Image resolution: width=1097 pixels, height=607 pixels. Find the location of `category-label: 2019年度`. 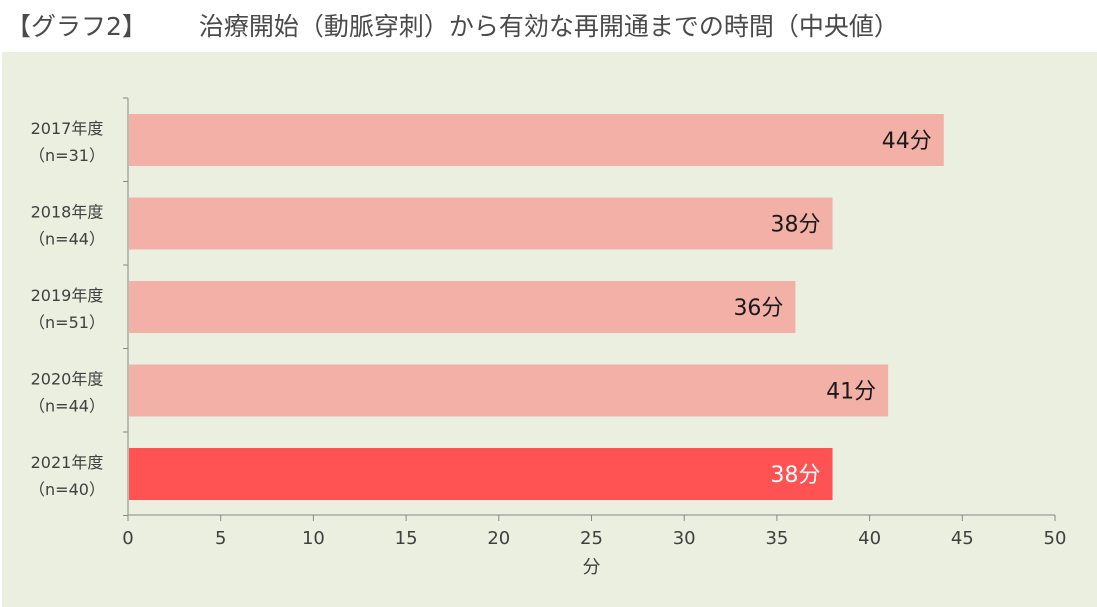

category-label: 2019年度 is located at coordinates (67, 295).